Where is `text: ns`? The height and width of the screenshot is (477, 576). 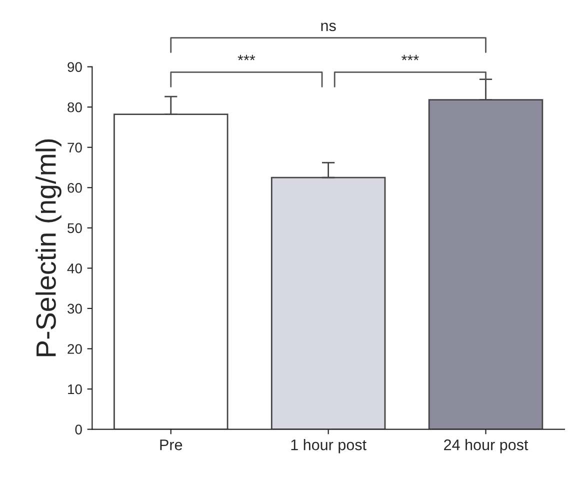 text: ns is located at coordinates (328, 27).